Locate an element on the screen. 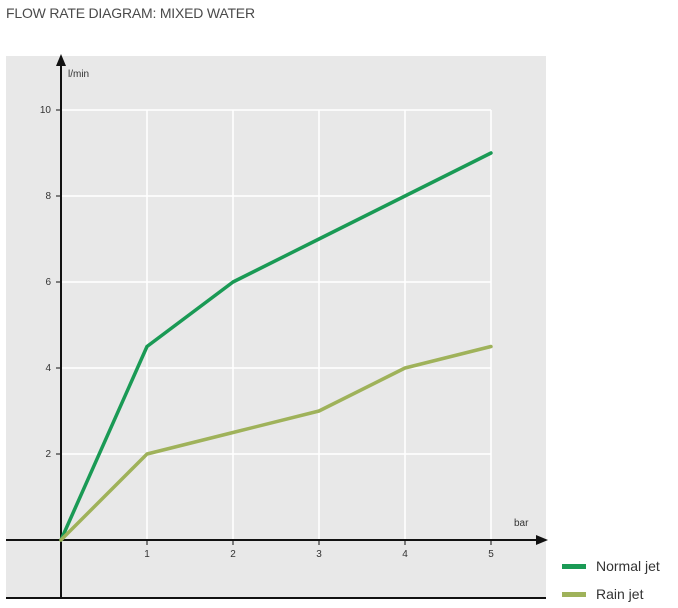 Image resolution: width=678 pixels, height=608 pixels. legend-label-rain-jet: Rain jet is located at coordinates (620, 594).